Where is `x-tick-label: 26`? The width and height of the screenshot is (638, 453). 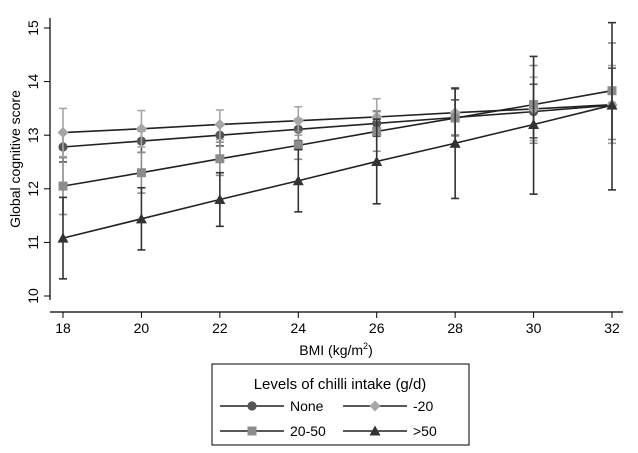 x-tick-label: 26 is located at coordinates (377, 328).